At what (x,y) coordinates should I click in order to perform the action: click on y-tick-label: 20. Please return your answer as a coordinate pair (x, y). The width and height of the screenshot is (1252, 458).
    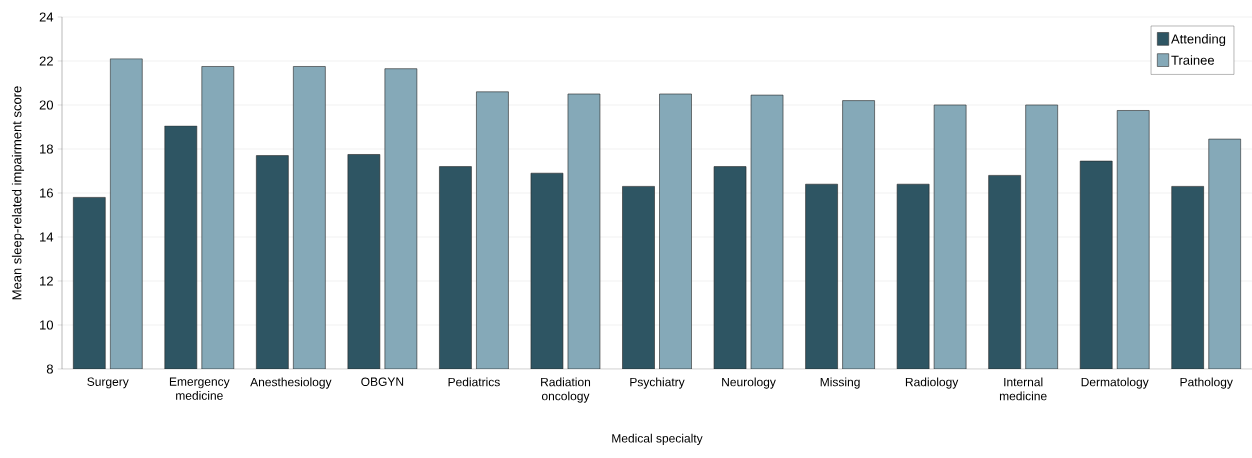
    Looking at the image, I should click on (46, 105).